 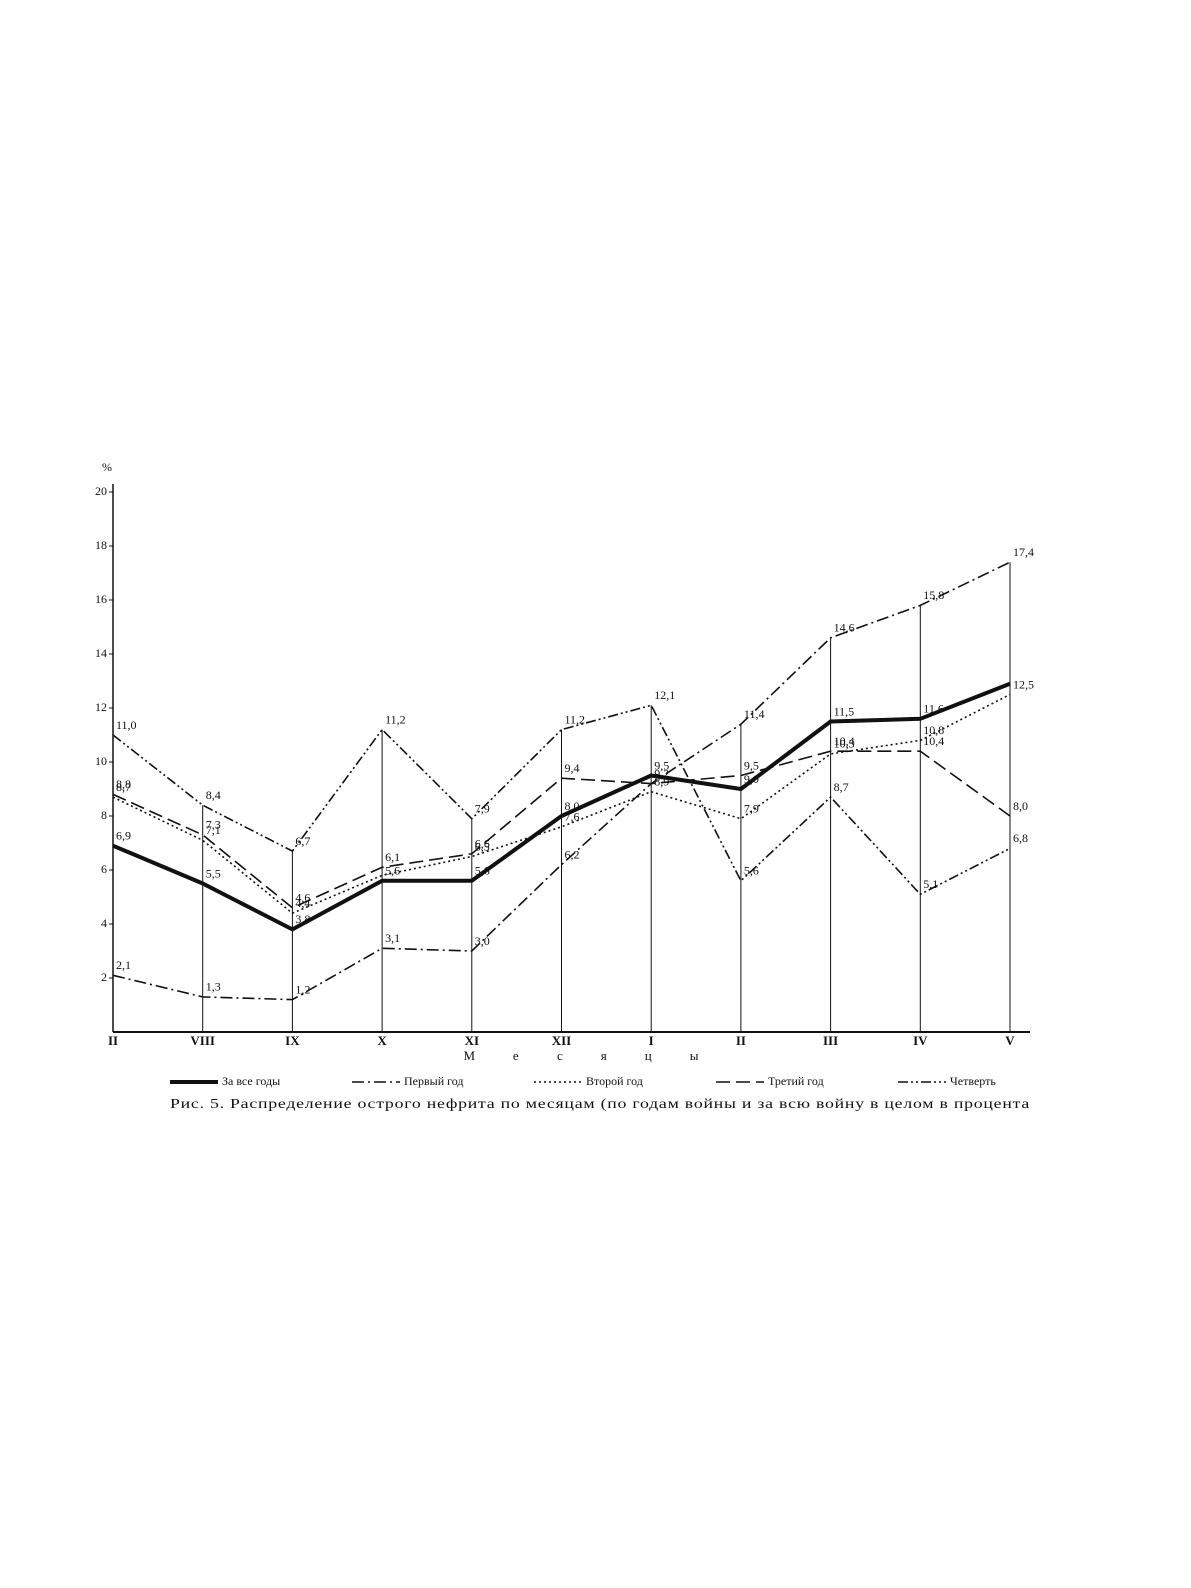 What do you see at coordinates (123, 784) in the screenshot?
I see `data-label: 8,8` at bounding box center [123, 784].